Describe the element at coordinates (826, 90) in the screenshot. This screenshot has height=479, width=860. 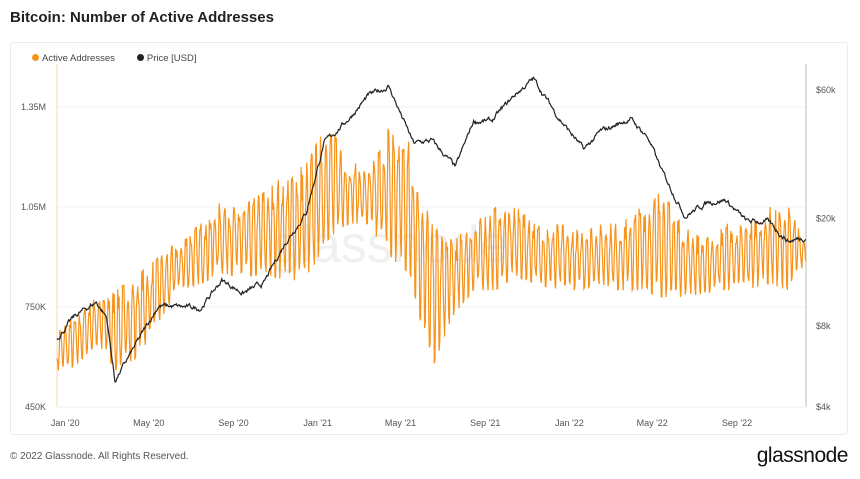
I see `y-right-tick-label: $60k` at that location.